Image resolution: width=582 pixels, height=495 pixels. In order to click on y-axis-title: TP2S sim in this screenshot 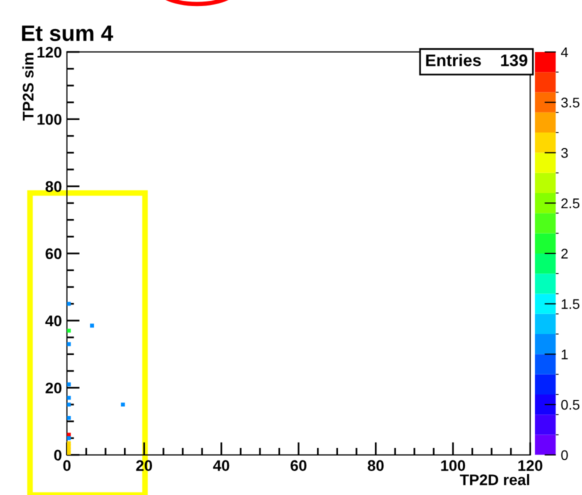, I will do `click(28, 86)`.